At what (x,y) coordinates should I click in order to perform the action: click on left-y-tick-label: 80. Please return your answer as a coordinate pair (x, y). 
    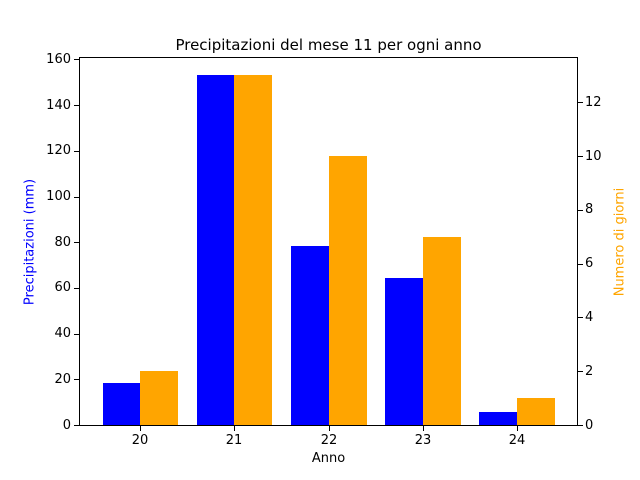
    Looking at the image, I should click on (62, 242).